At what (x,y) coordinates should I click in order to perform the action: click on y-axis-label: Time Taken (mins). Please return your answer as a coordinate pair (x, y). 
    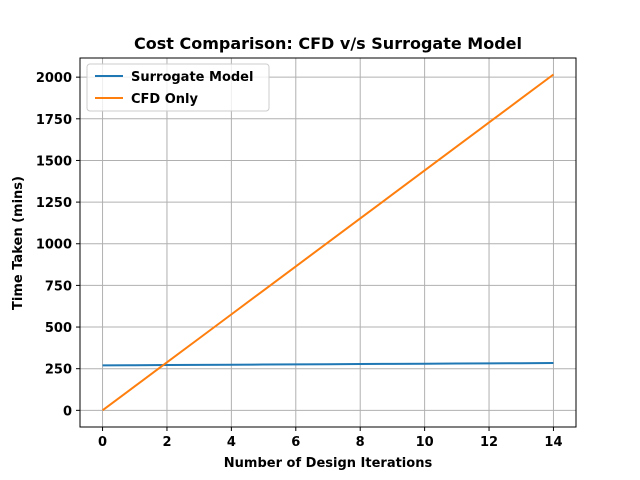
    Looking at the image, I should click on (18, 243).